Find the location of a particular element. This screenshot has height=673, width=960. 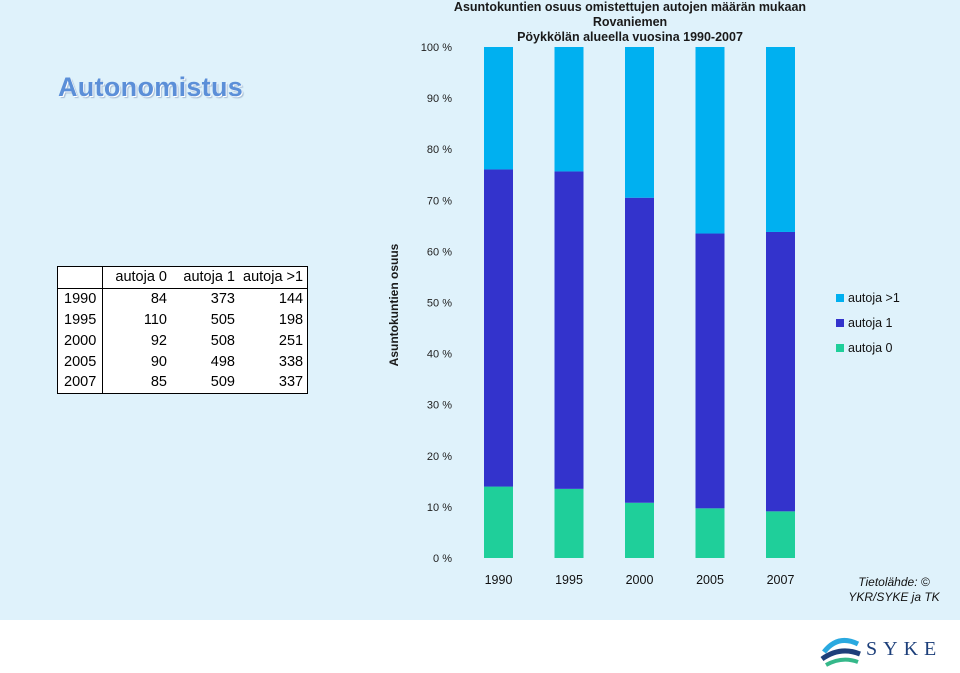

y-tick-label: 90 % is located at coordinates (439, 99).